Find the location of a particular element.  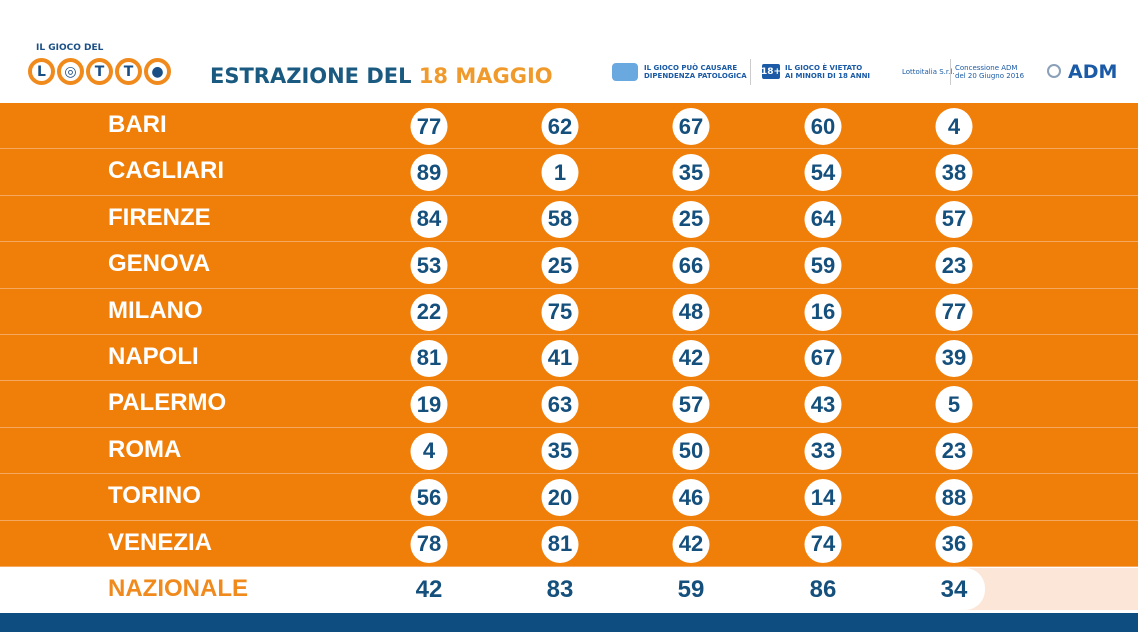

number-ball: 5 is located at coordinates (954, 405).